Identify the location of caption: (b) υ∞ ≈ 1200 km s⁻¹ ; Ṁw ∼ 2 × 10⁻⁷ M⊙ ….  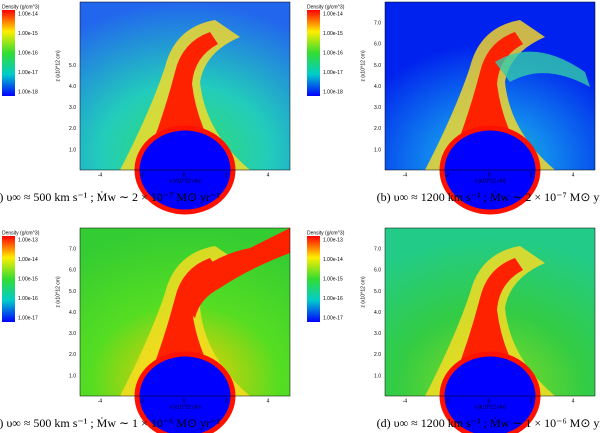
(488, 197).